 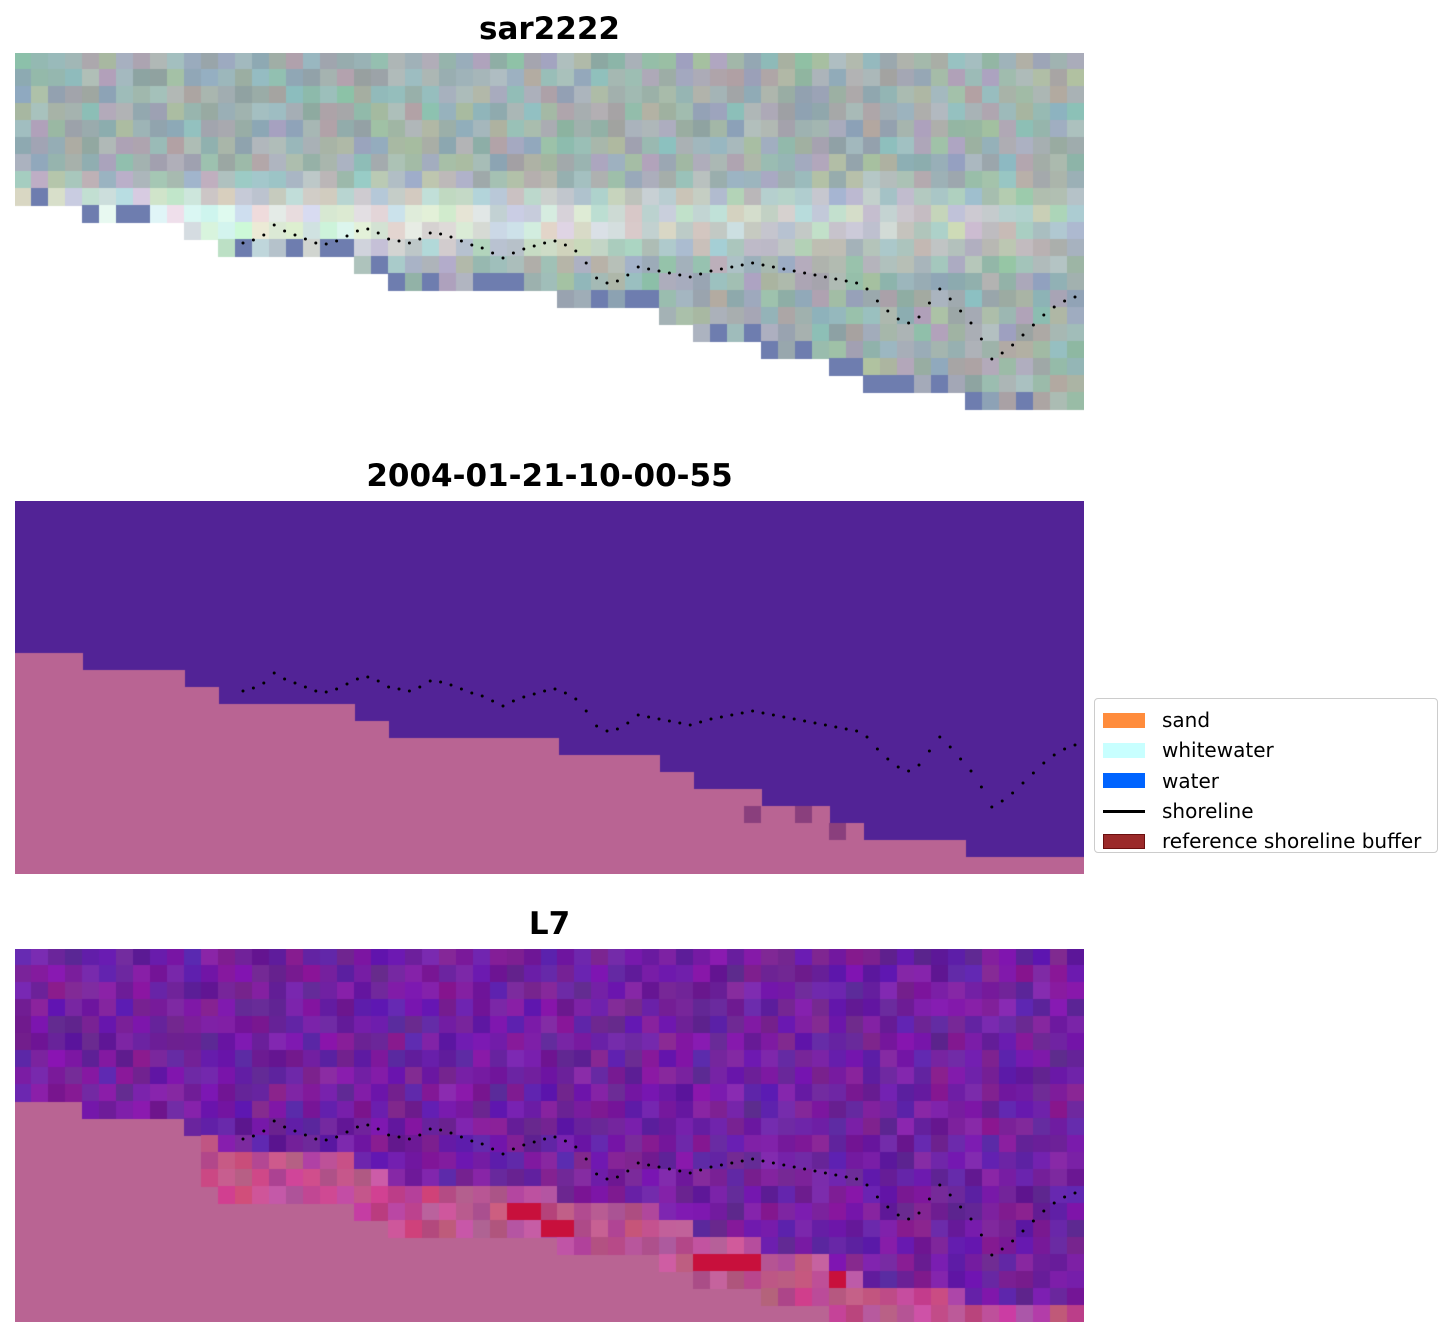 I want to click on legend-item-shoreline: shoreline, so click(x=1266, y=811).